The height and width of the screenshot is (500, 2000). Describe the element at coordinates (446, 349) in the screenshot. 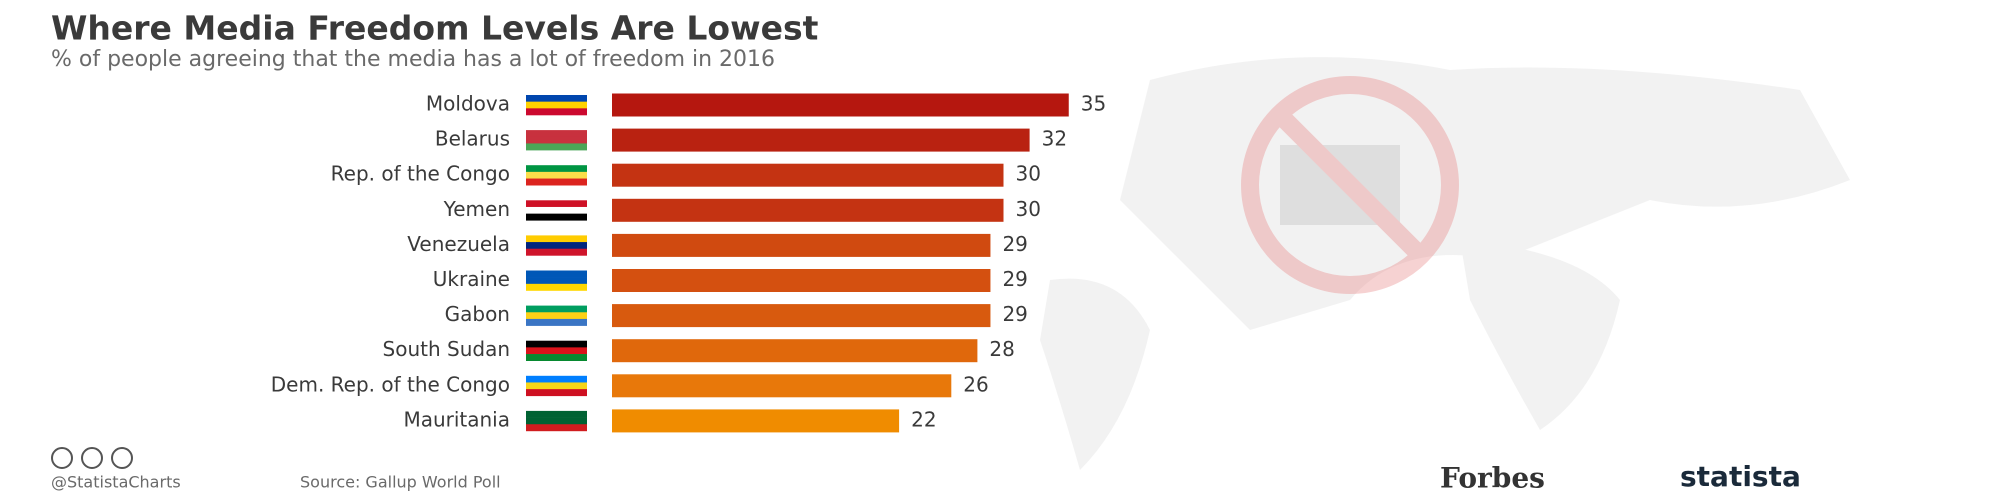

I see `category-label: South Sudan` at that location.